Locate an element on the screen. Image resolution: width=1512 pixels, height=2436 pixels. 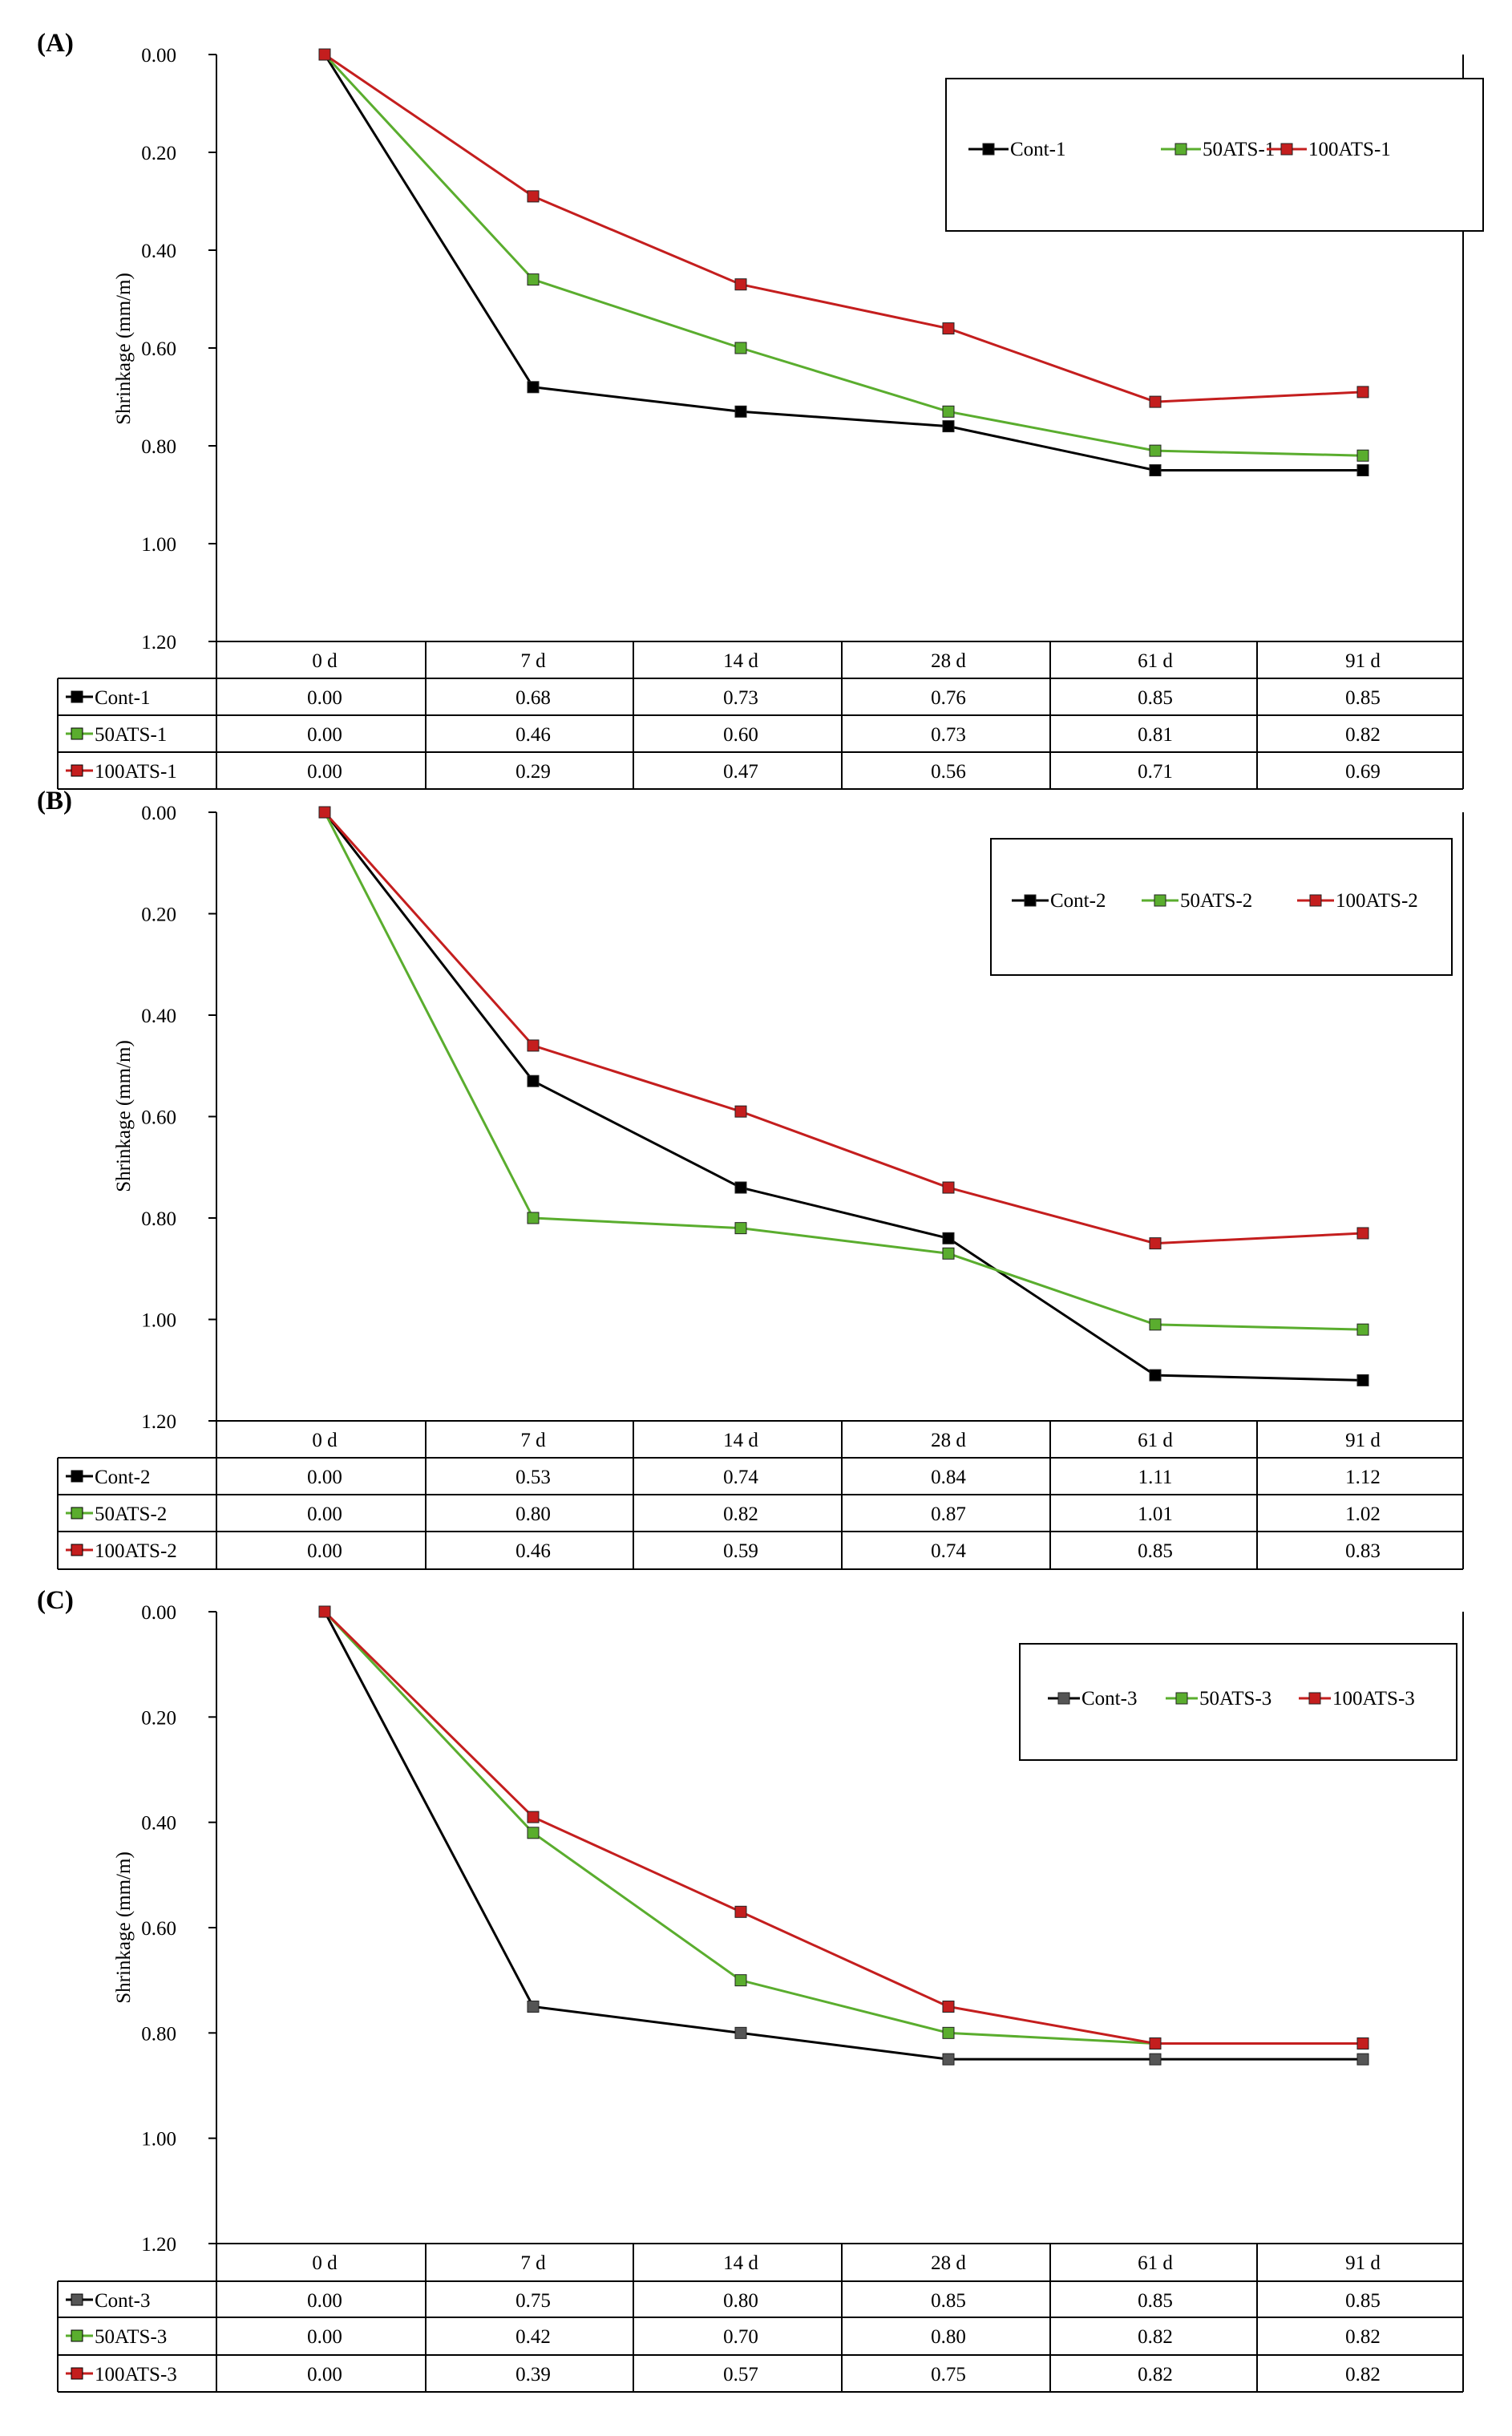
table-cell: 0.80 is located at coordinates (949, 2337).